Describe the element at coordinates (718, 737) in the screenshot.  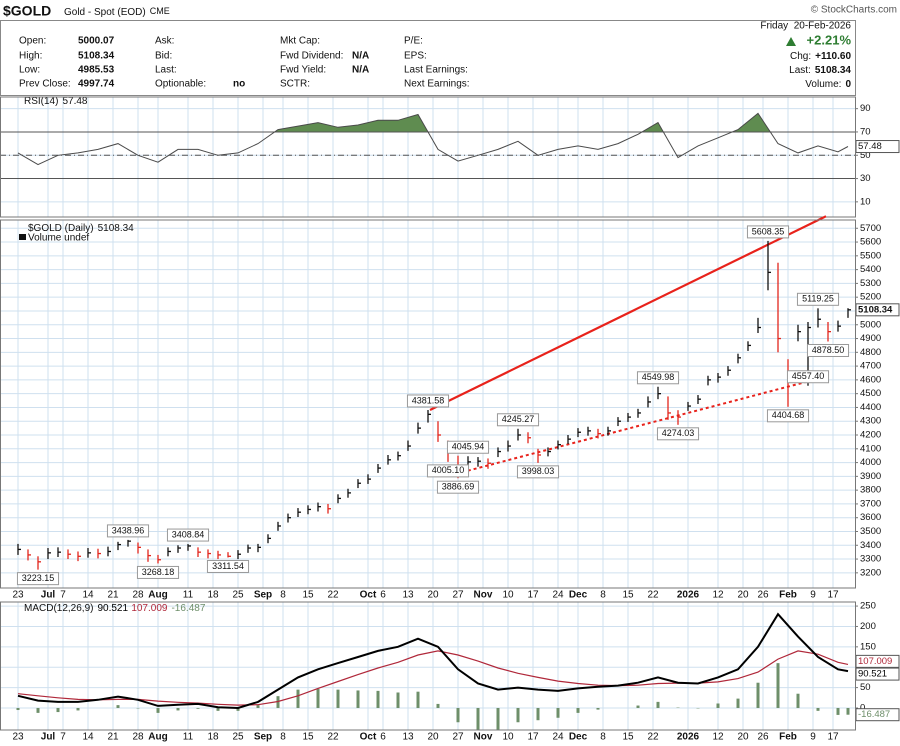
I see `x-tick-label: 12` at that location.